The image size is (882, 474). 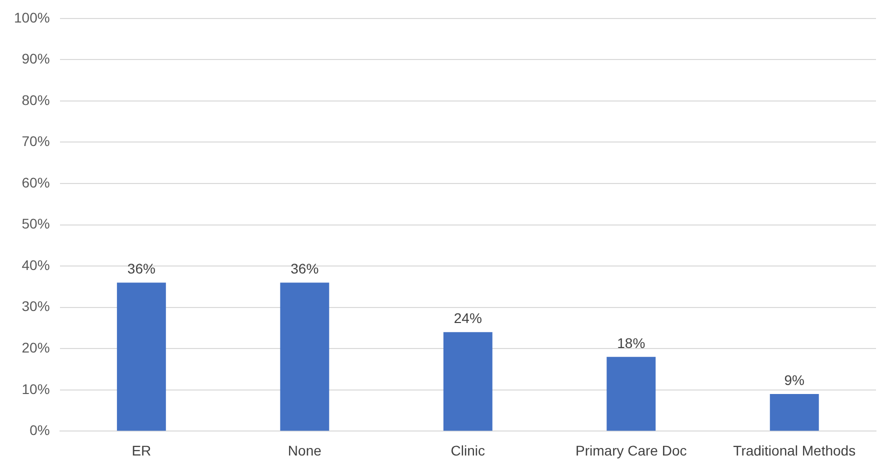 What do you see at coordinates (32, 17) in the screenshot?
I see `y-tick-label: 100%` at bounding box center [32, 17].